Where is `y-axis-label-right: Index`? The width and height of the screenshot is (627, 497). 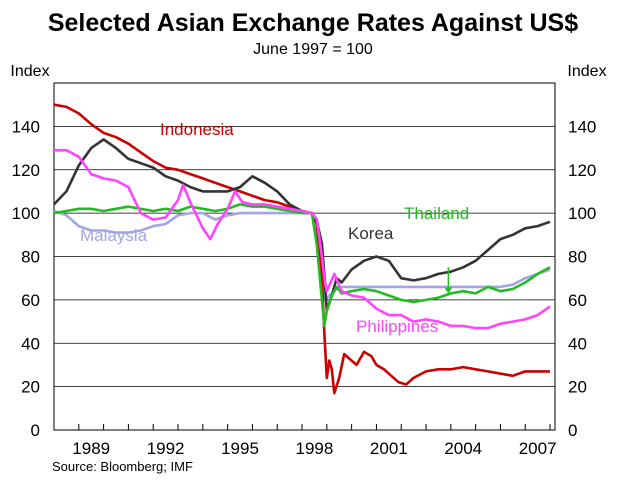
y-axis-label-right: Index is located at coordinates (586, 71).